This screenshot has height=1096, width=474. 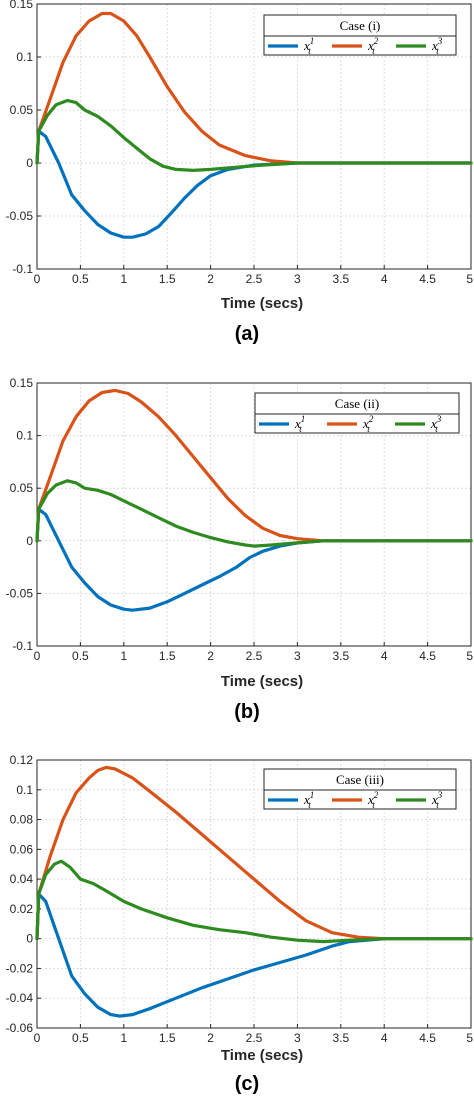 I want to click on legend: Case (ii)x1 t x2 t x3 t, so click(x=357, y=413).